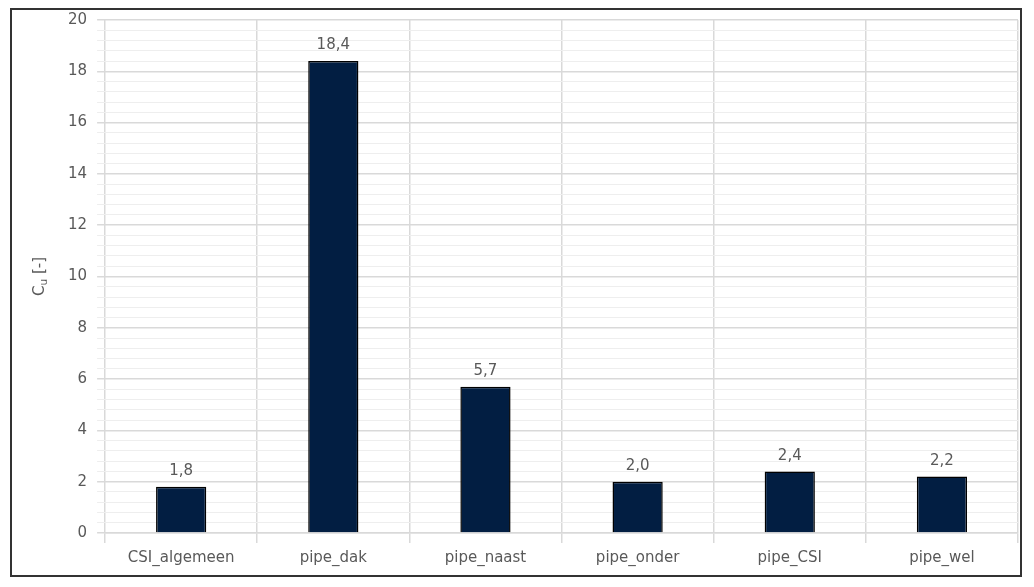 The height and width of the screenshot is (587, 1034). Describe the element at coordinates (181, 470) in the screenshot. I see `data-label: 1,8` at that location.